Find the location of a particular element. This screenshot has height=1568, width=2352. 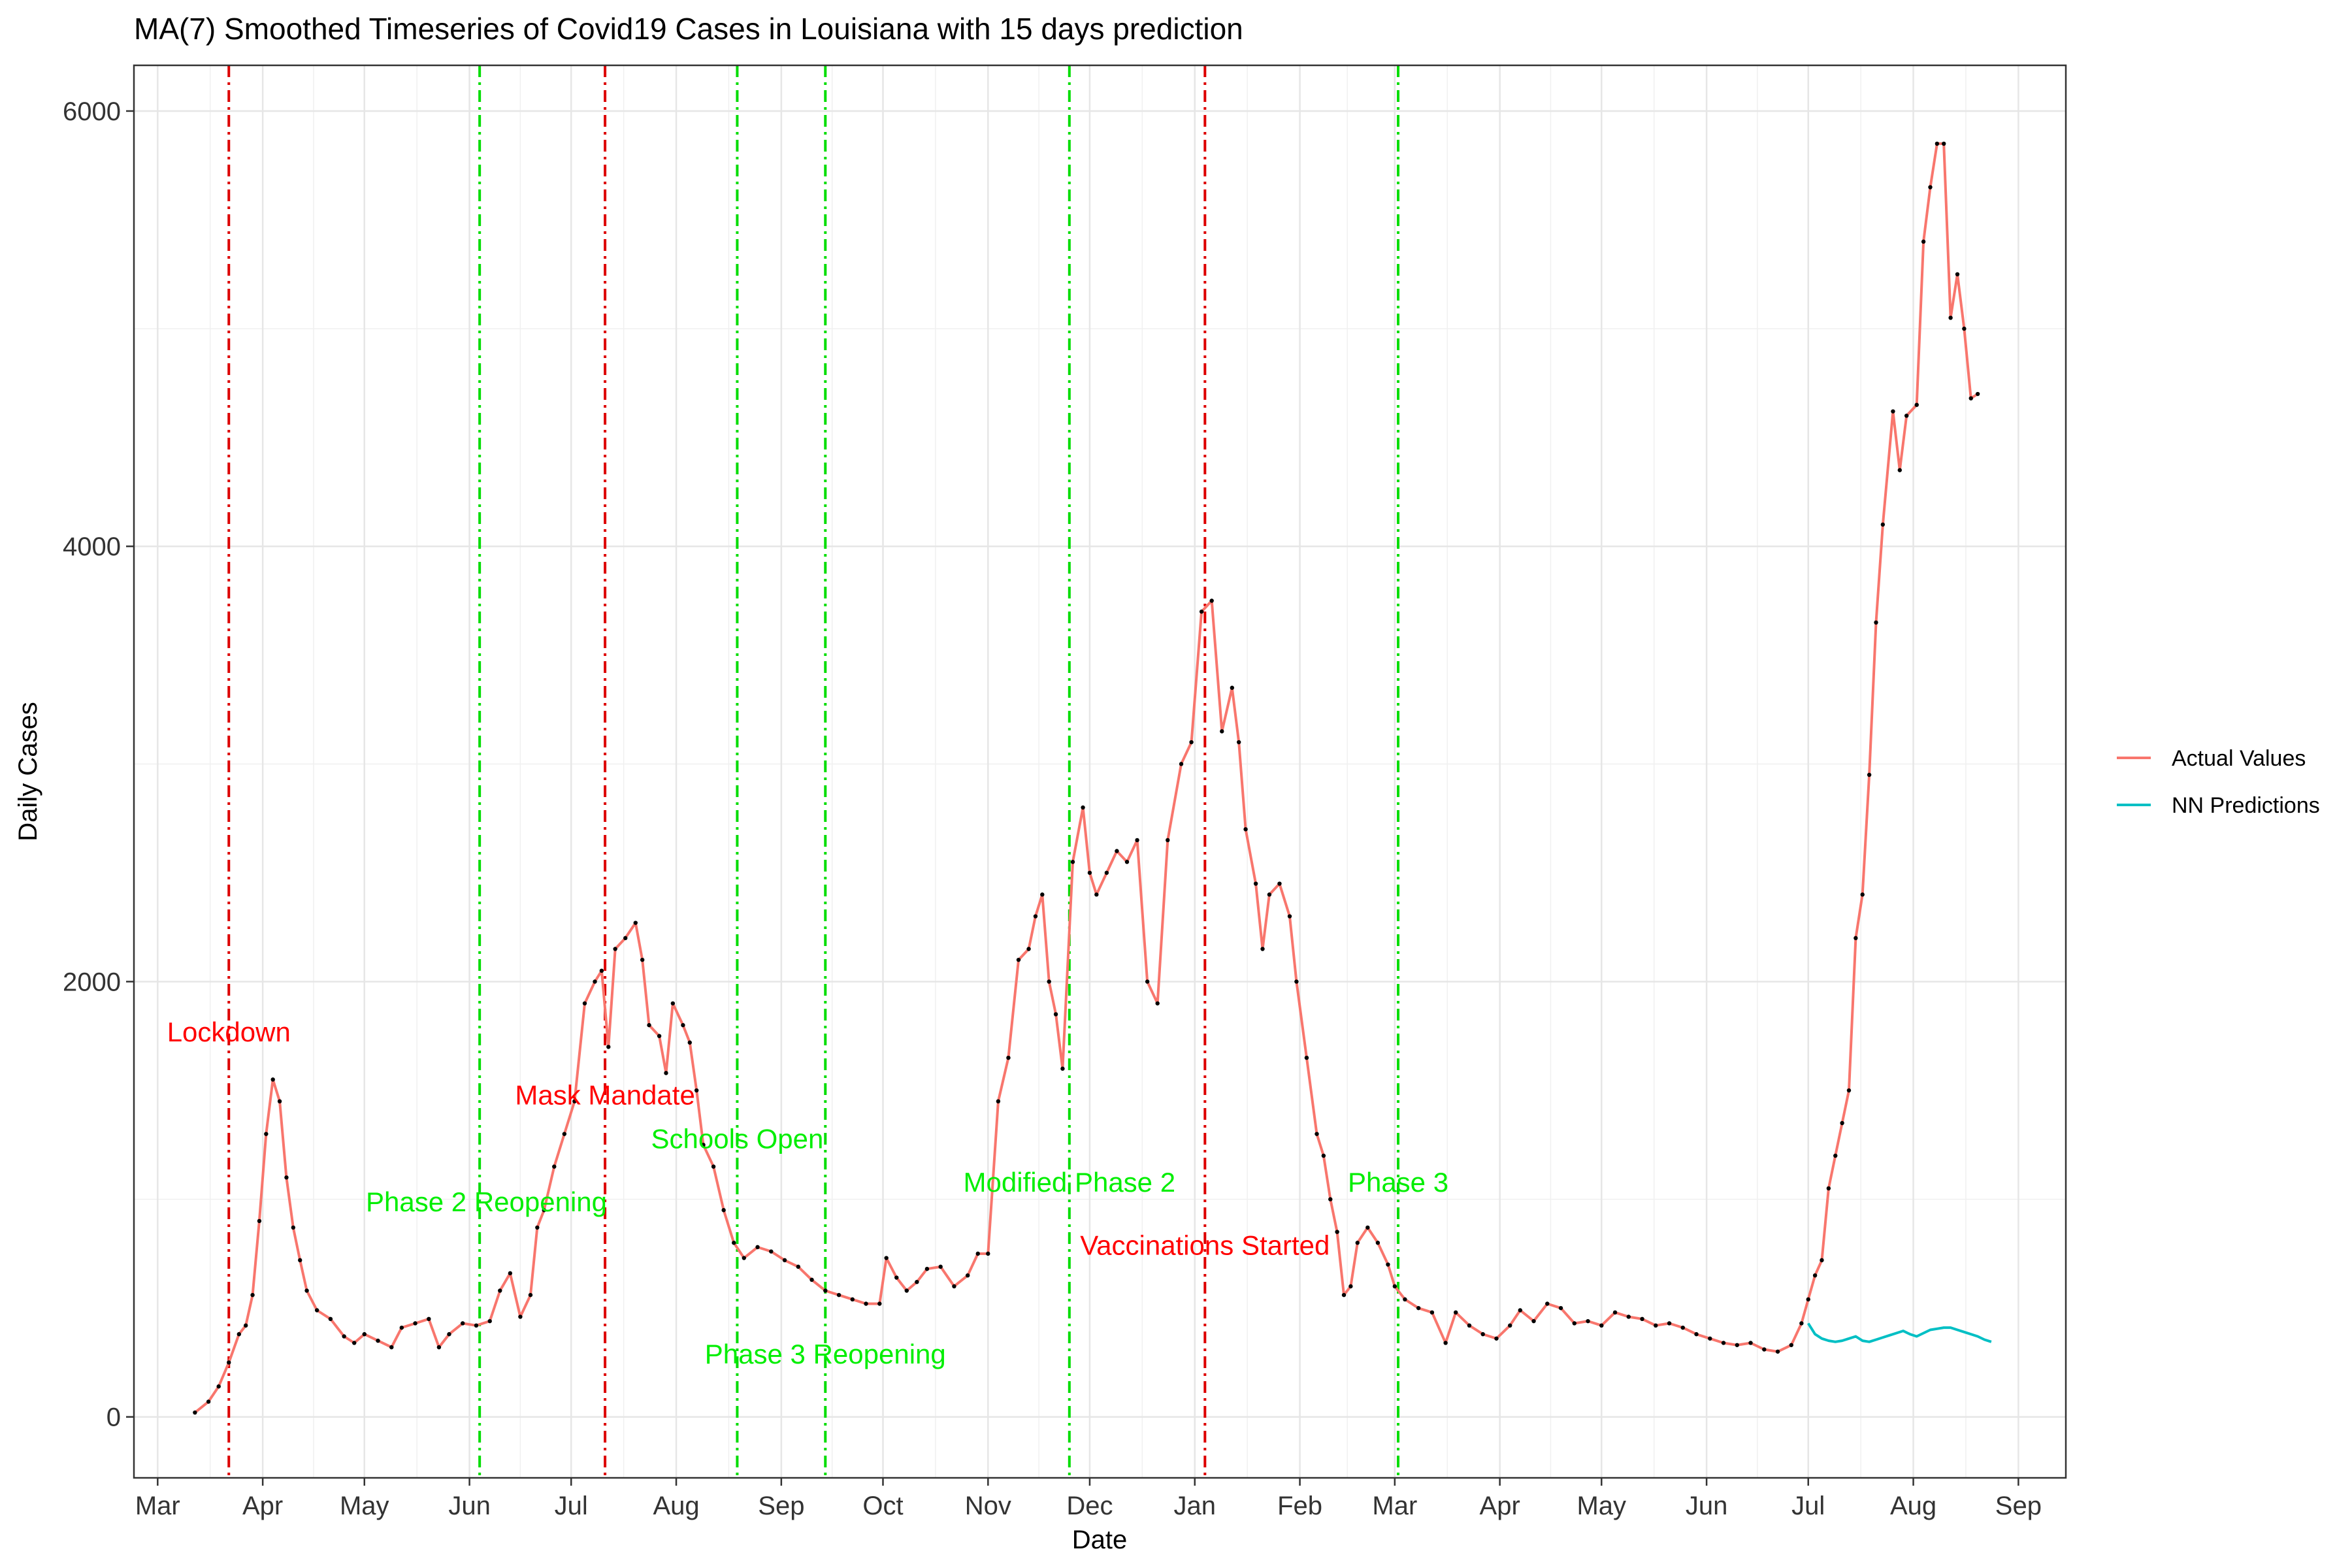

x-axis-title: Date is located at coordinates (1100, 1540).